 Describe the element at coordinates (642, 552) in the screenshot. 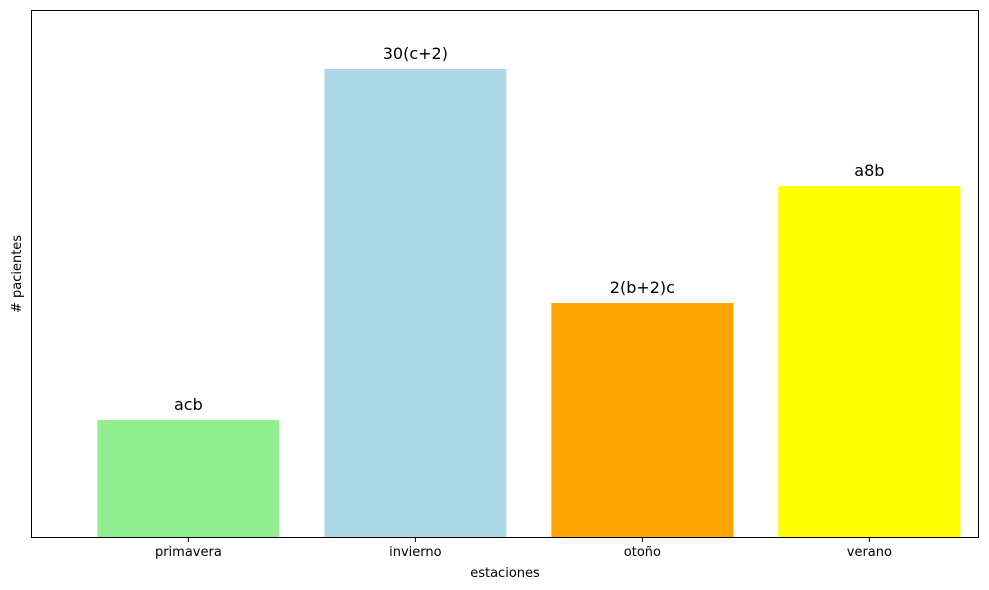

I see `x-tick-label: otoño` at that location.